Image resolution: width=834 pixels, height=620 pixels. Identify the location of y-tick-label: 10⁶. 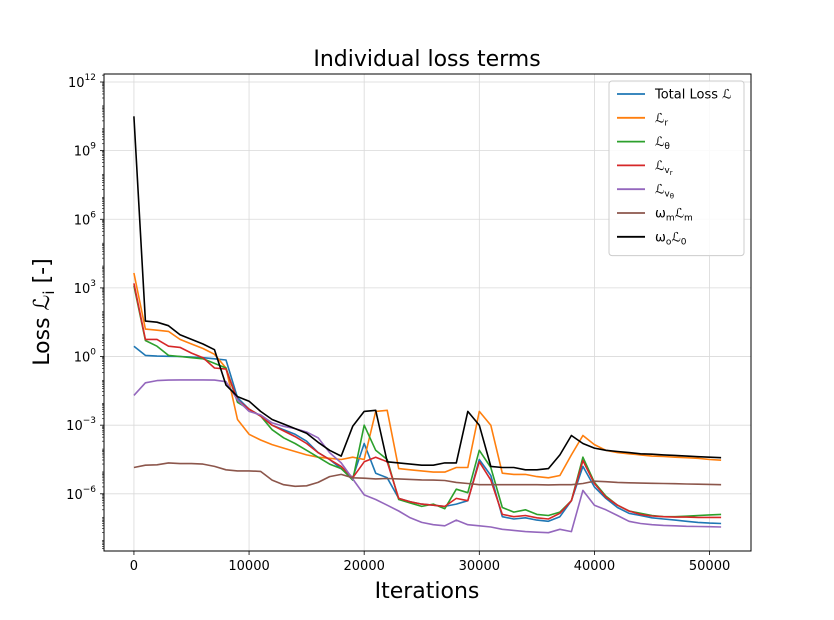
(85, 219).